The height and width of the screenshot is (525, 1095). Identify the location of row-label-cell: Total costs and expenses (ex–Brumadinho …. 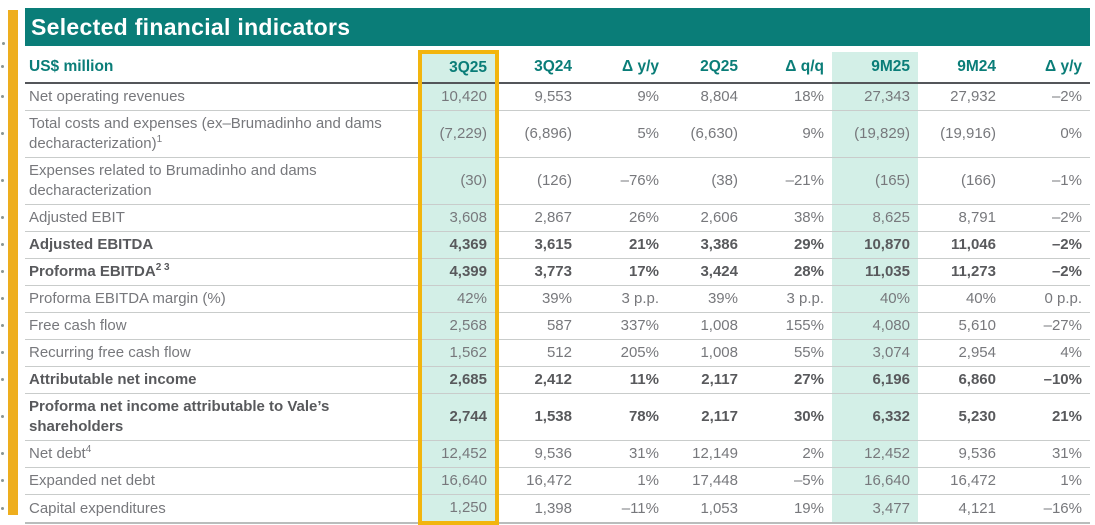
(210, 134).